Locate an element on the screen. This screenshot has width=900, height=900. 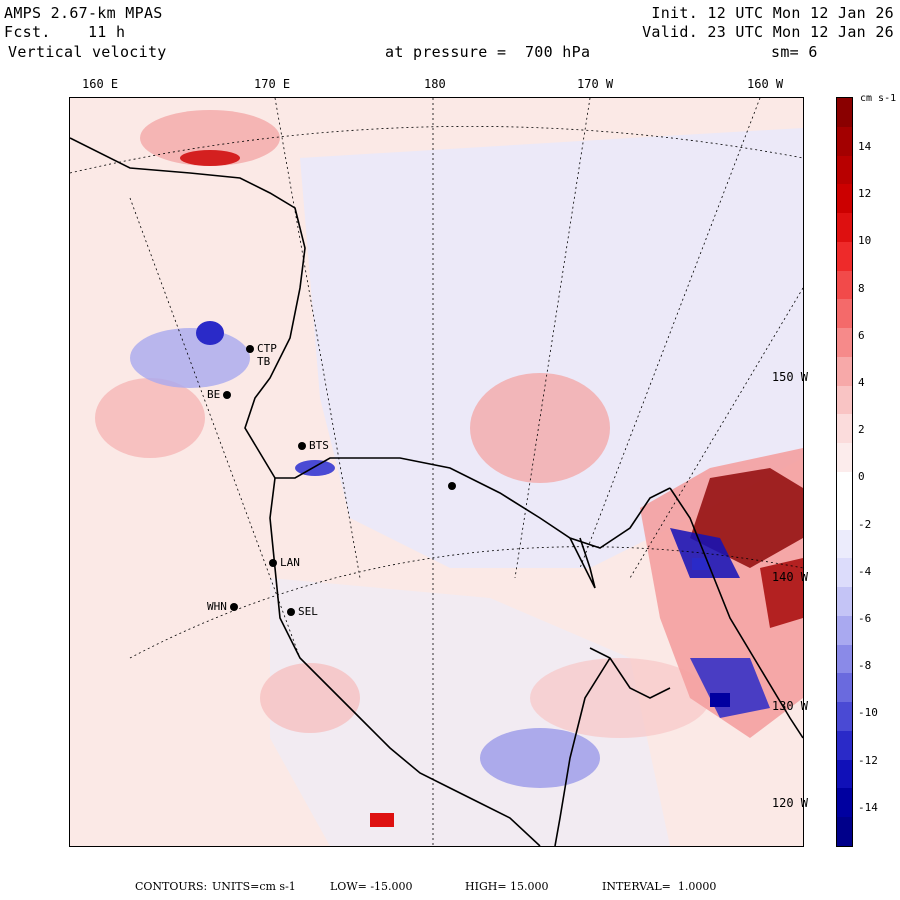
lat-label-120w: 120 W is located at coordinates (789, 803).